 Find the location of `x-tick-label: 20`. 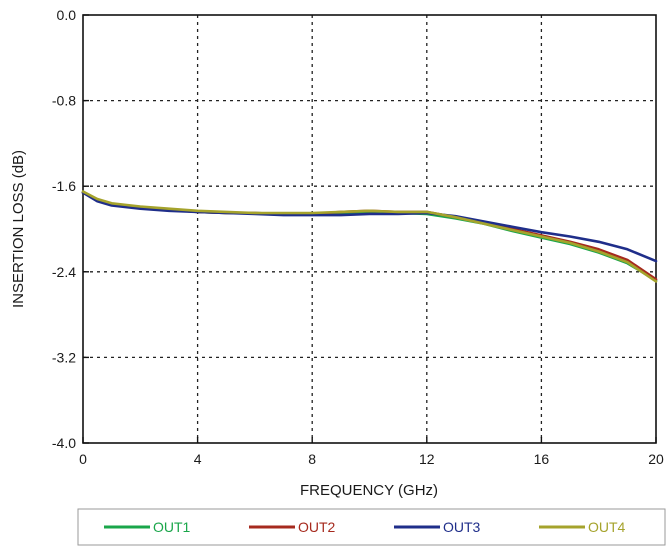

x-tick-label: 20 is located at coordinates (656, 459).